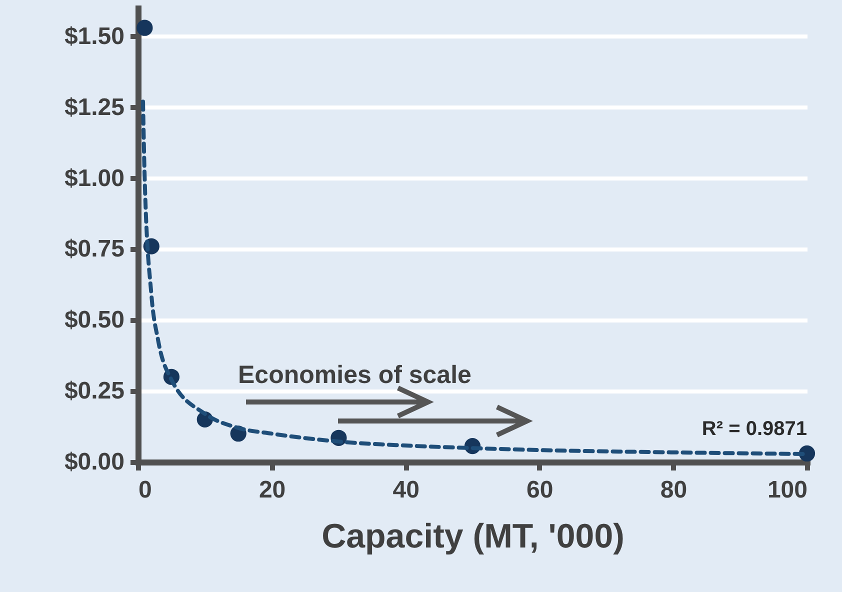 This screenshot has width=842, height=592. Describe the element at coordinates (145, 490) in the screenshot. I see `x-tick-label: 0` at that location.